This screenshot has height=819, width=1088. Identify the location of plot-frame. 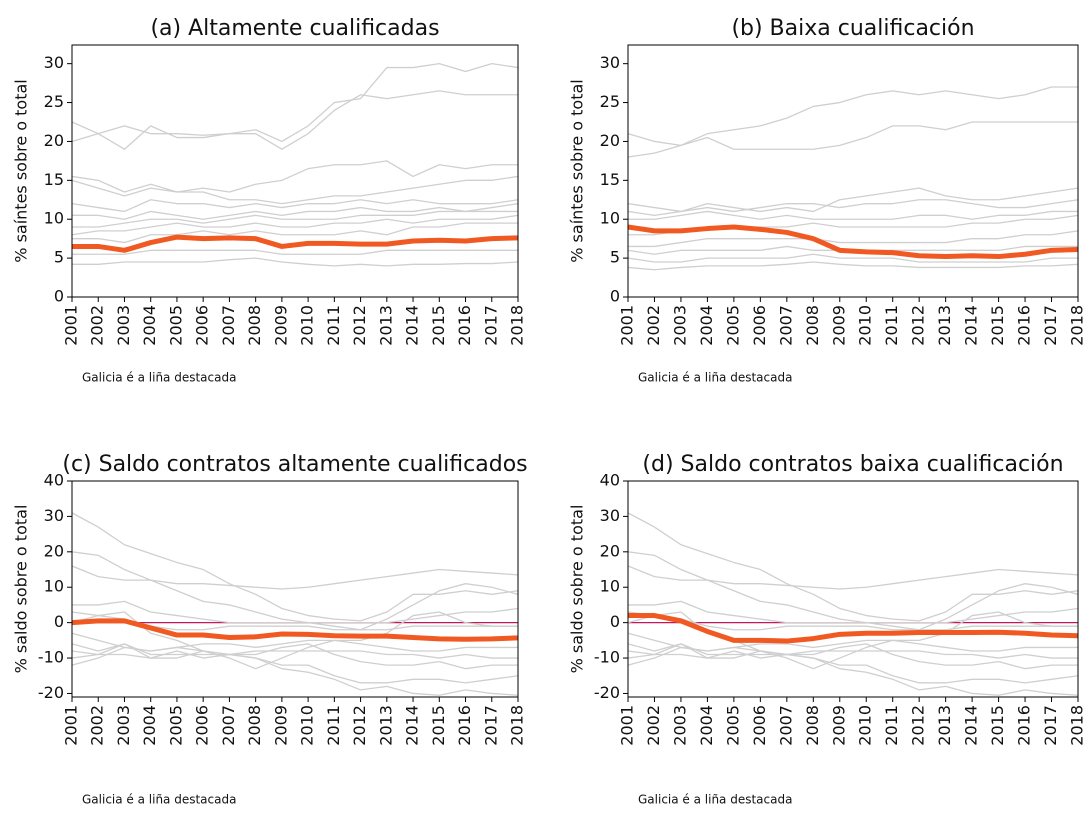
(295, 171).